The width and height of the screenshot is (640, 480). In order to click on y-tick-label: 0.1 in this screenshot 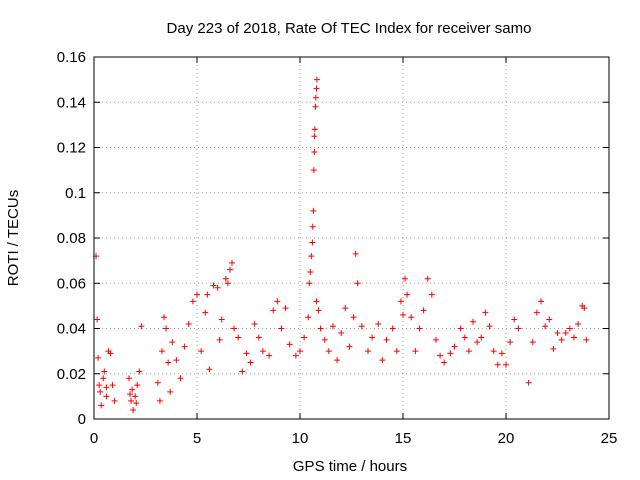, I will do `click(75, 193)`.